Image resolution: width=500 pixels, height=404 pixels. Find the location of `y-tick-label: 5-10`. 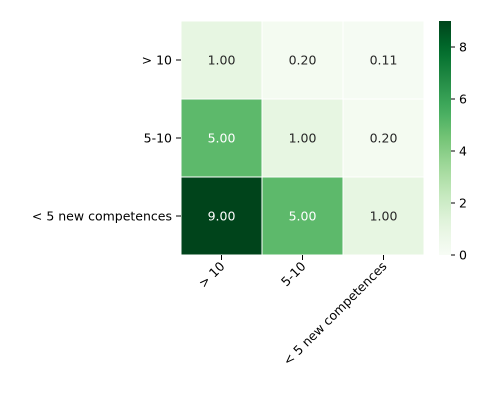

y-tick-label: 5-10 is located at coordinates (158, 138).